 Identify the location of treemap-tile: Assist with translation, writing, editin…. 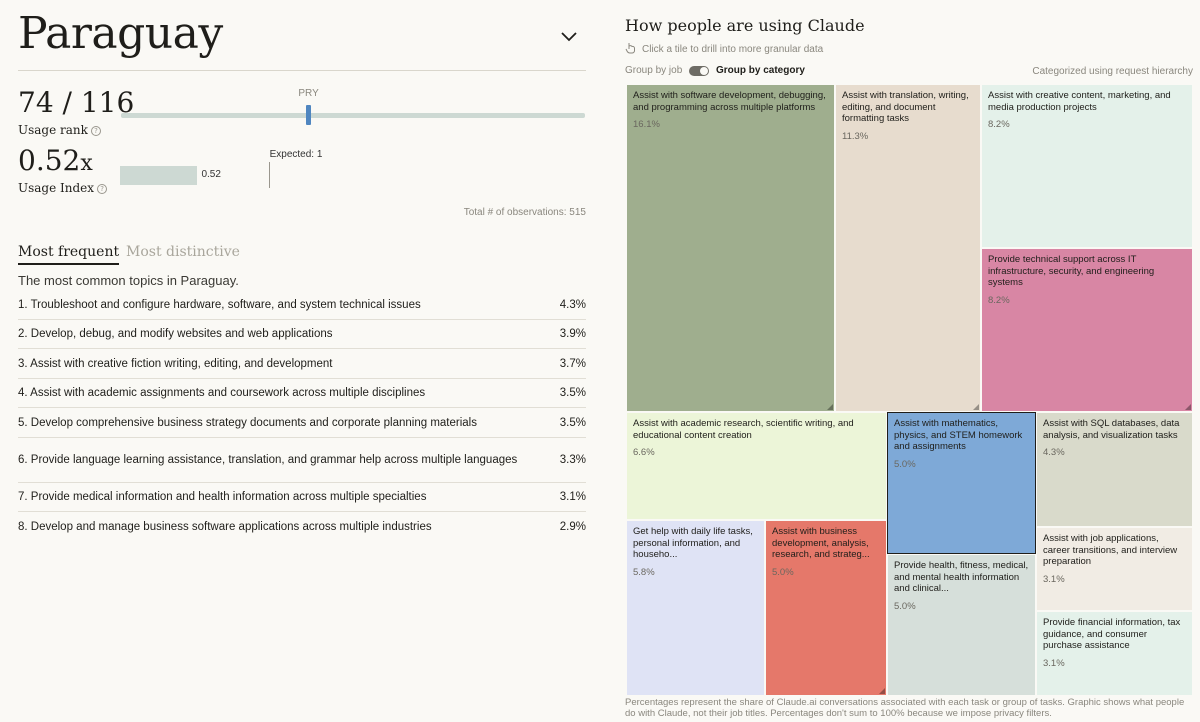
(908, 248).